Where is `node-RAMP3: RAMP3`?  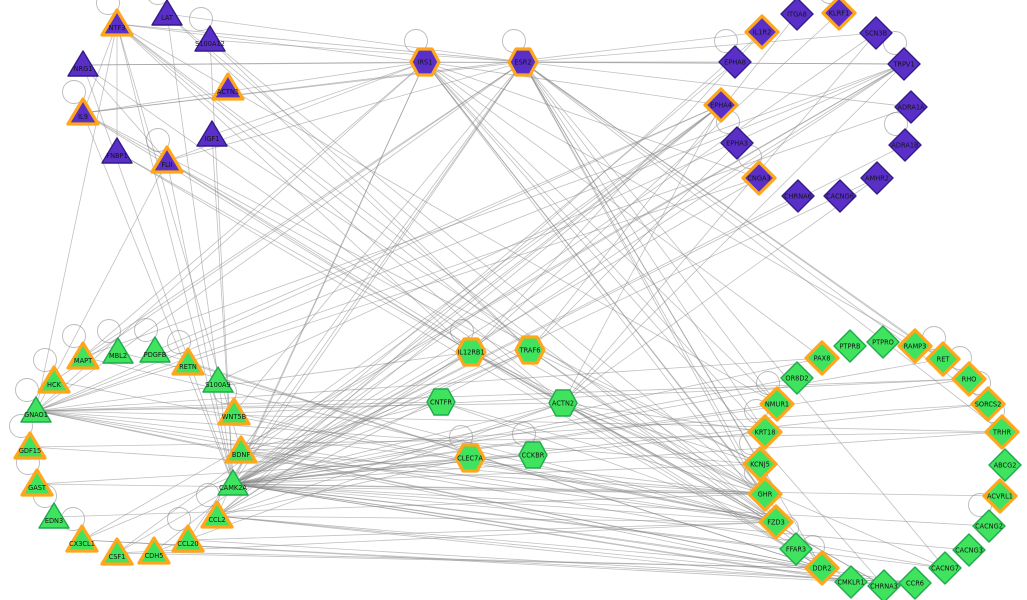
node-RAMP3: RAMP3 is located at coordinates (915, 346).